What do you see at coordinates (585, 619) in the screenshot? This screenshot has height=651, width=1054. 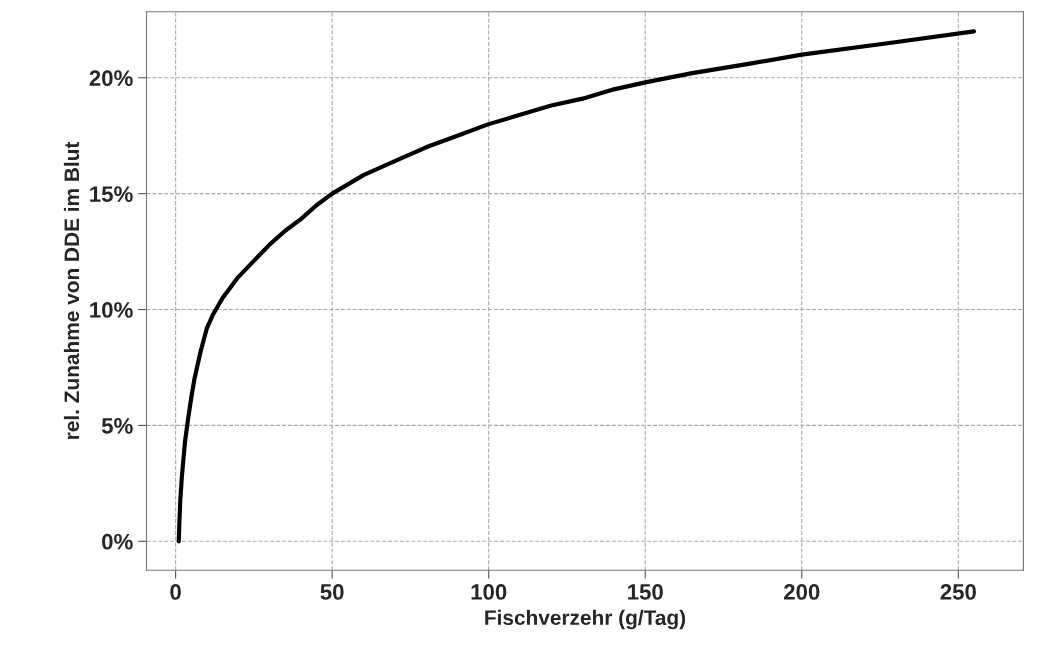 I see `x-axis-title: Fischverzehr (g/Tag)` at bounding box center [585, 619].